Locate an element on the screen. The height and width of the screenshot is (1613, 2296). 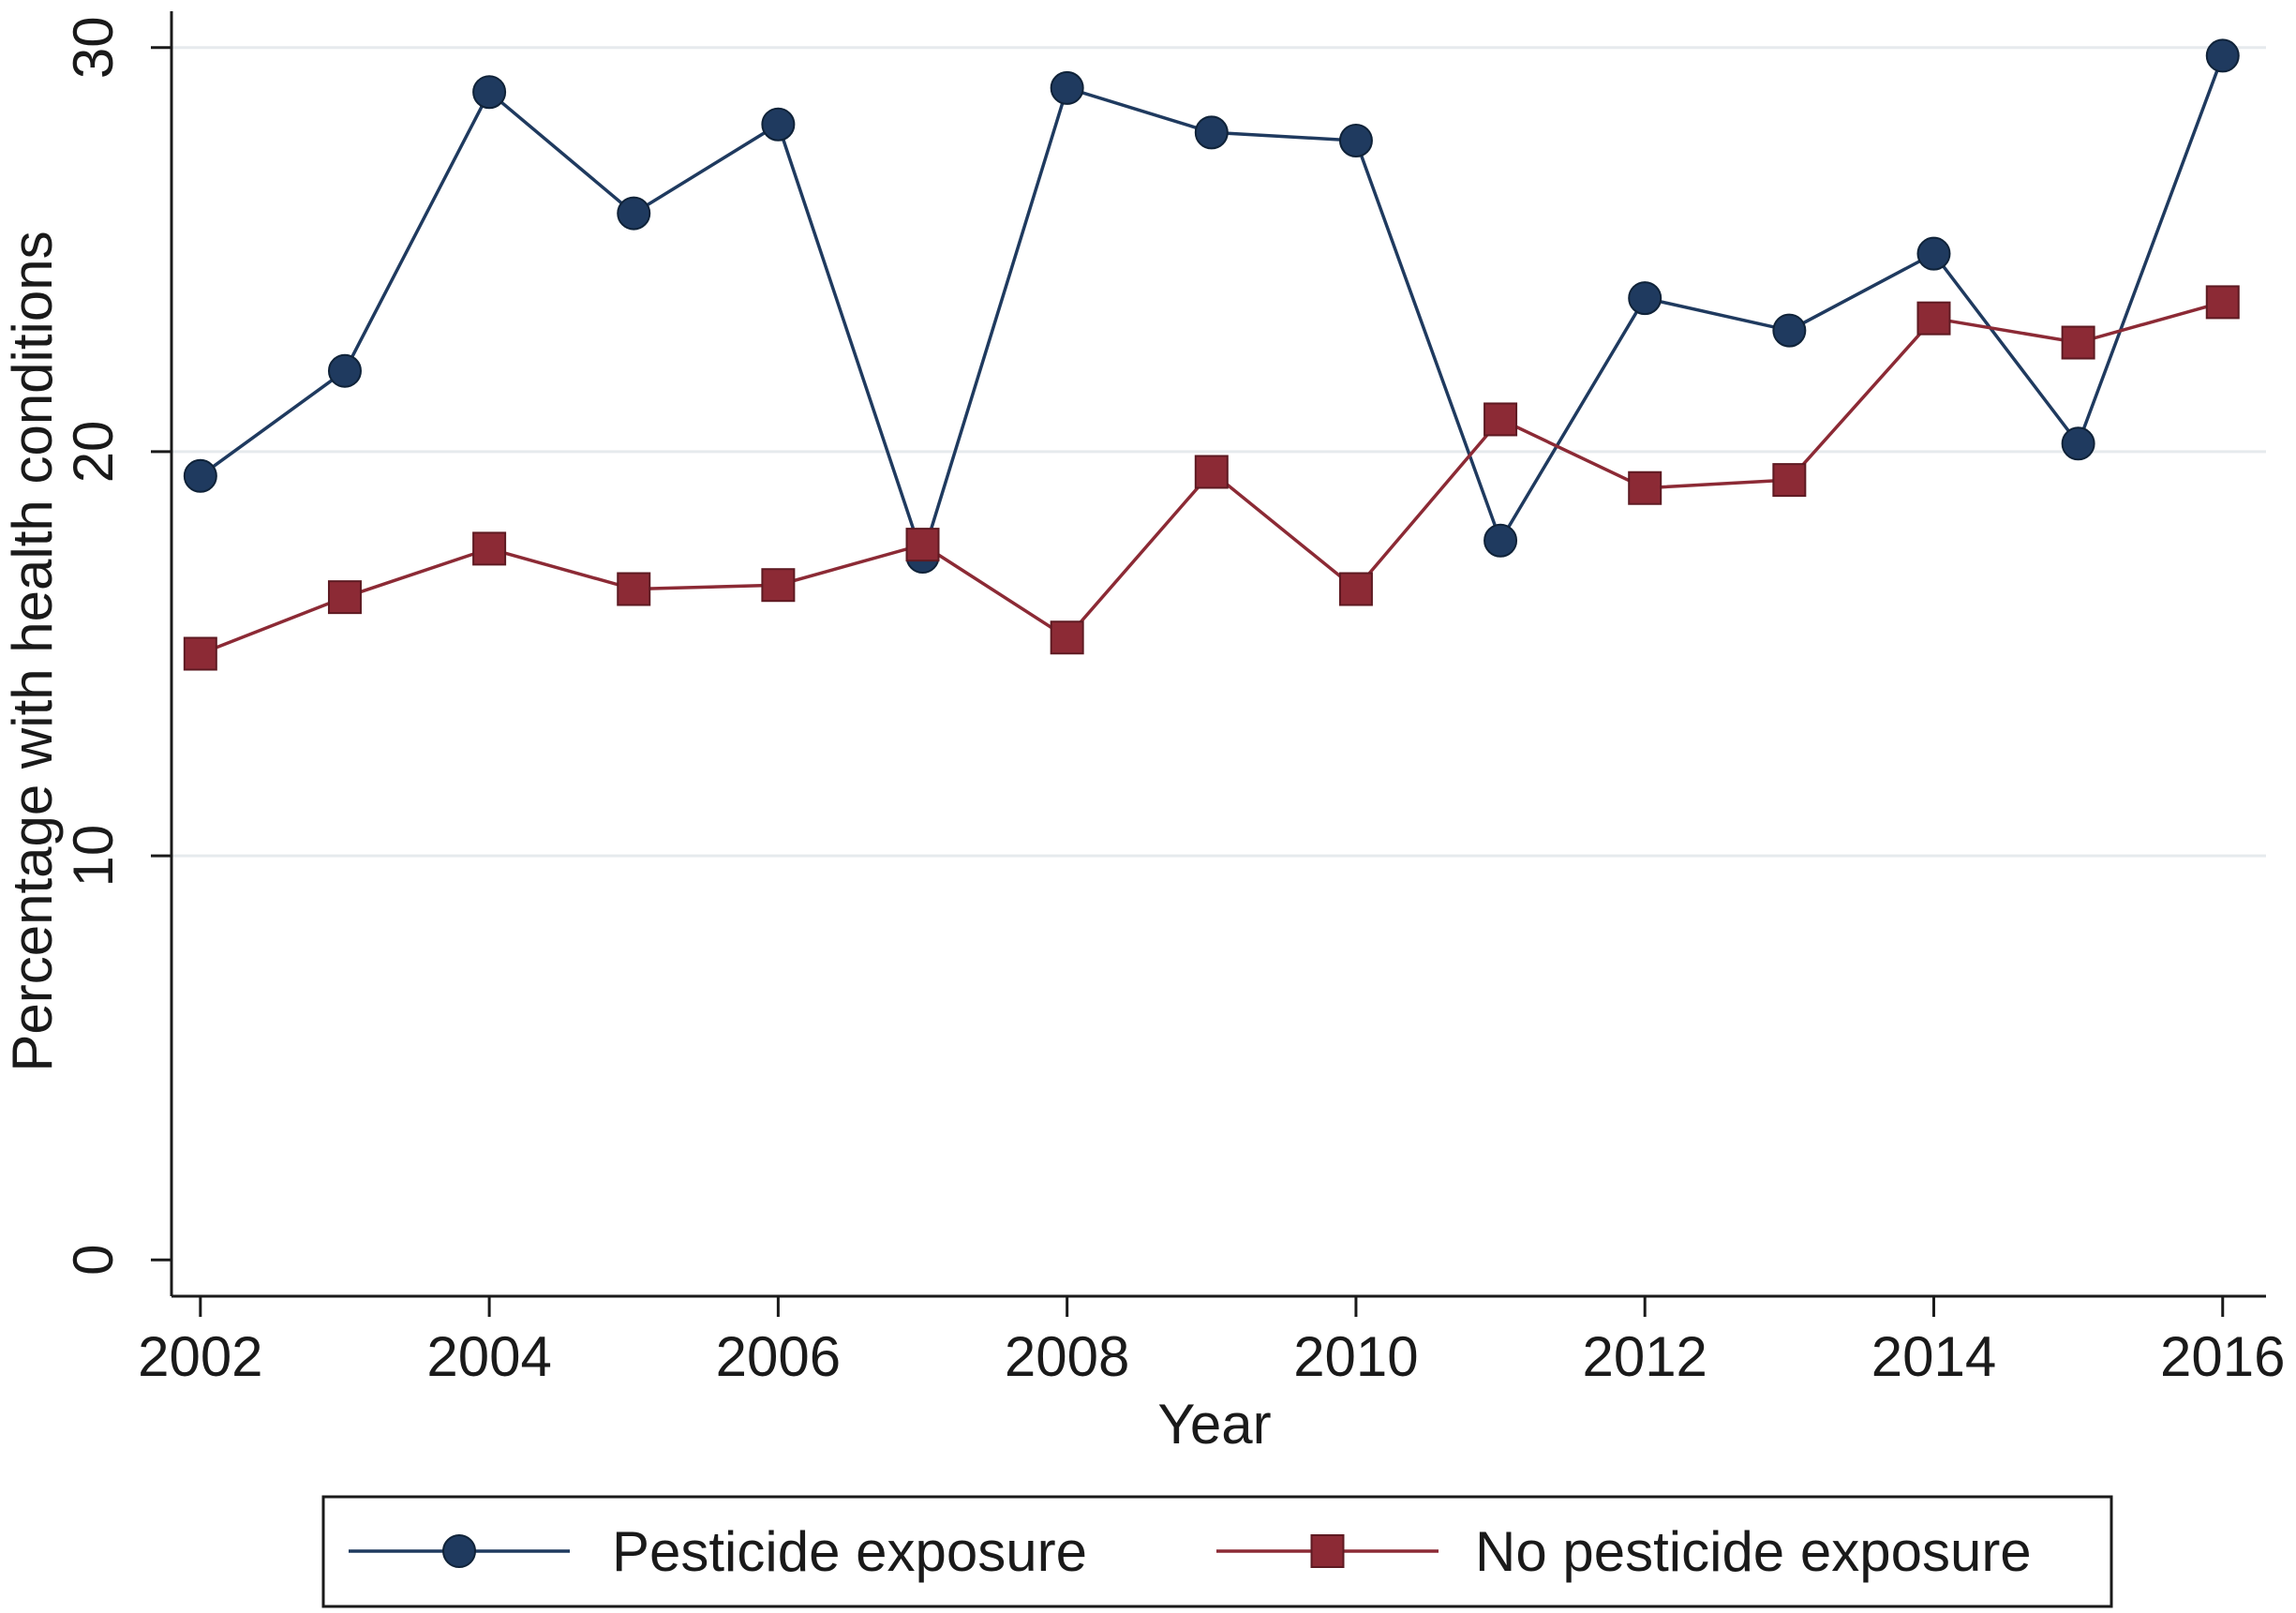
y-tick-label-0: 0 is located at coordinates (94, 1260).